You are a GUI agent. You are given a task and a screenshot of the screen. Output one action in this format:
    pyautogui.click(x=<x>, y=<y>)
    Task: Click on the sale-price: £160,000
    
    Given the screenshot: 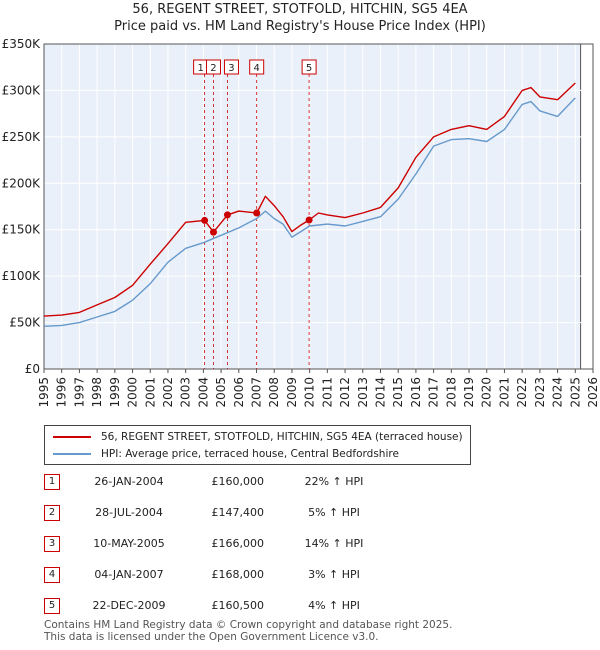 What is the action you would take?
    pyautogui.click(x=238, y=481)
    